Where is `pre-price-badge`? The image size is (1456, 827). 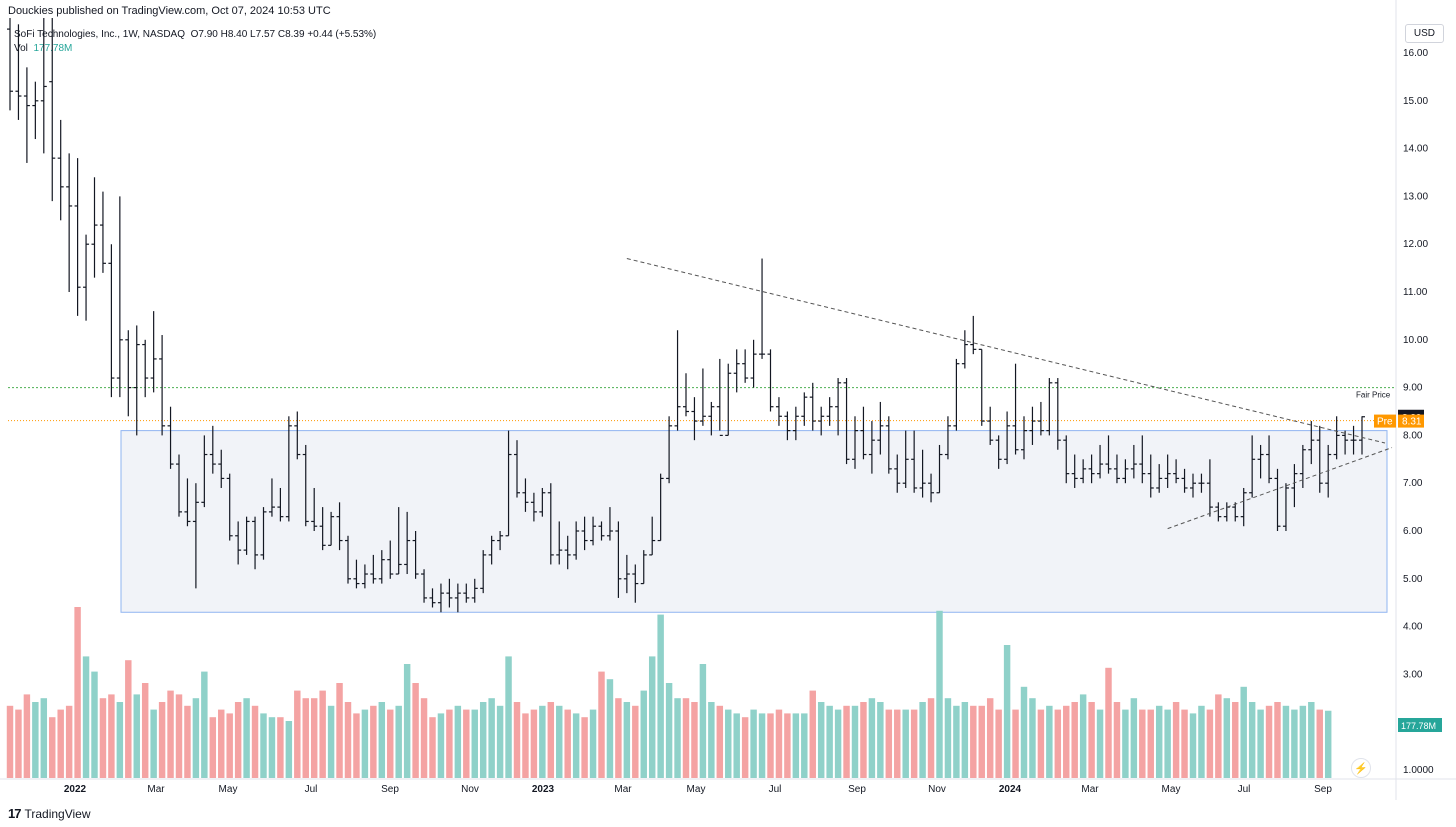
pre-price-badge is located at coordinates (1411, 421).